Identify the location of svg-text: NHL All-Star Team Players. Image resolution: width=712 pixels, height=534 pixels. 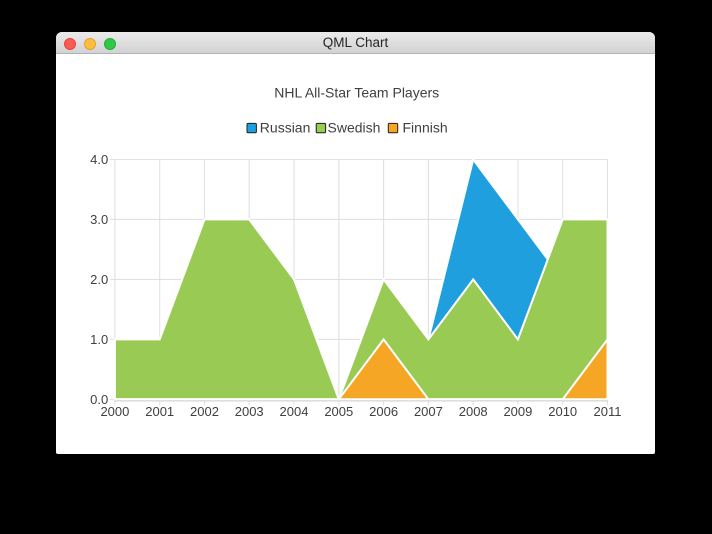
(356, 93).